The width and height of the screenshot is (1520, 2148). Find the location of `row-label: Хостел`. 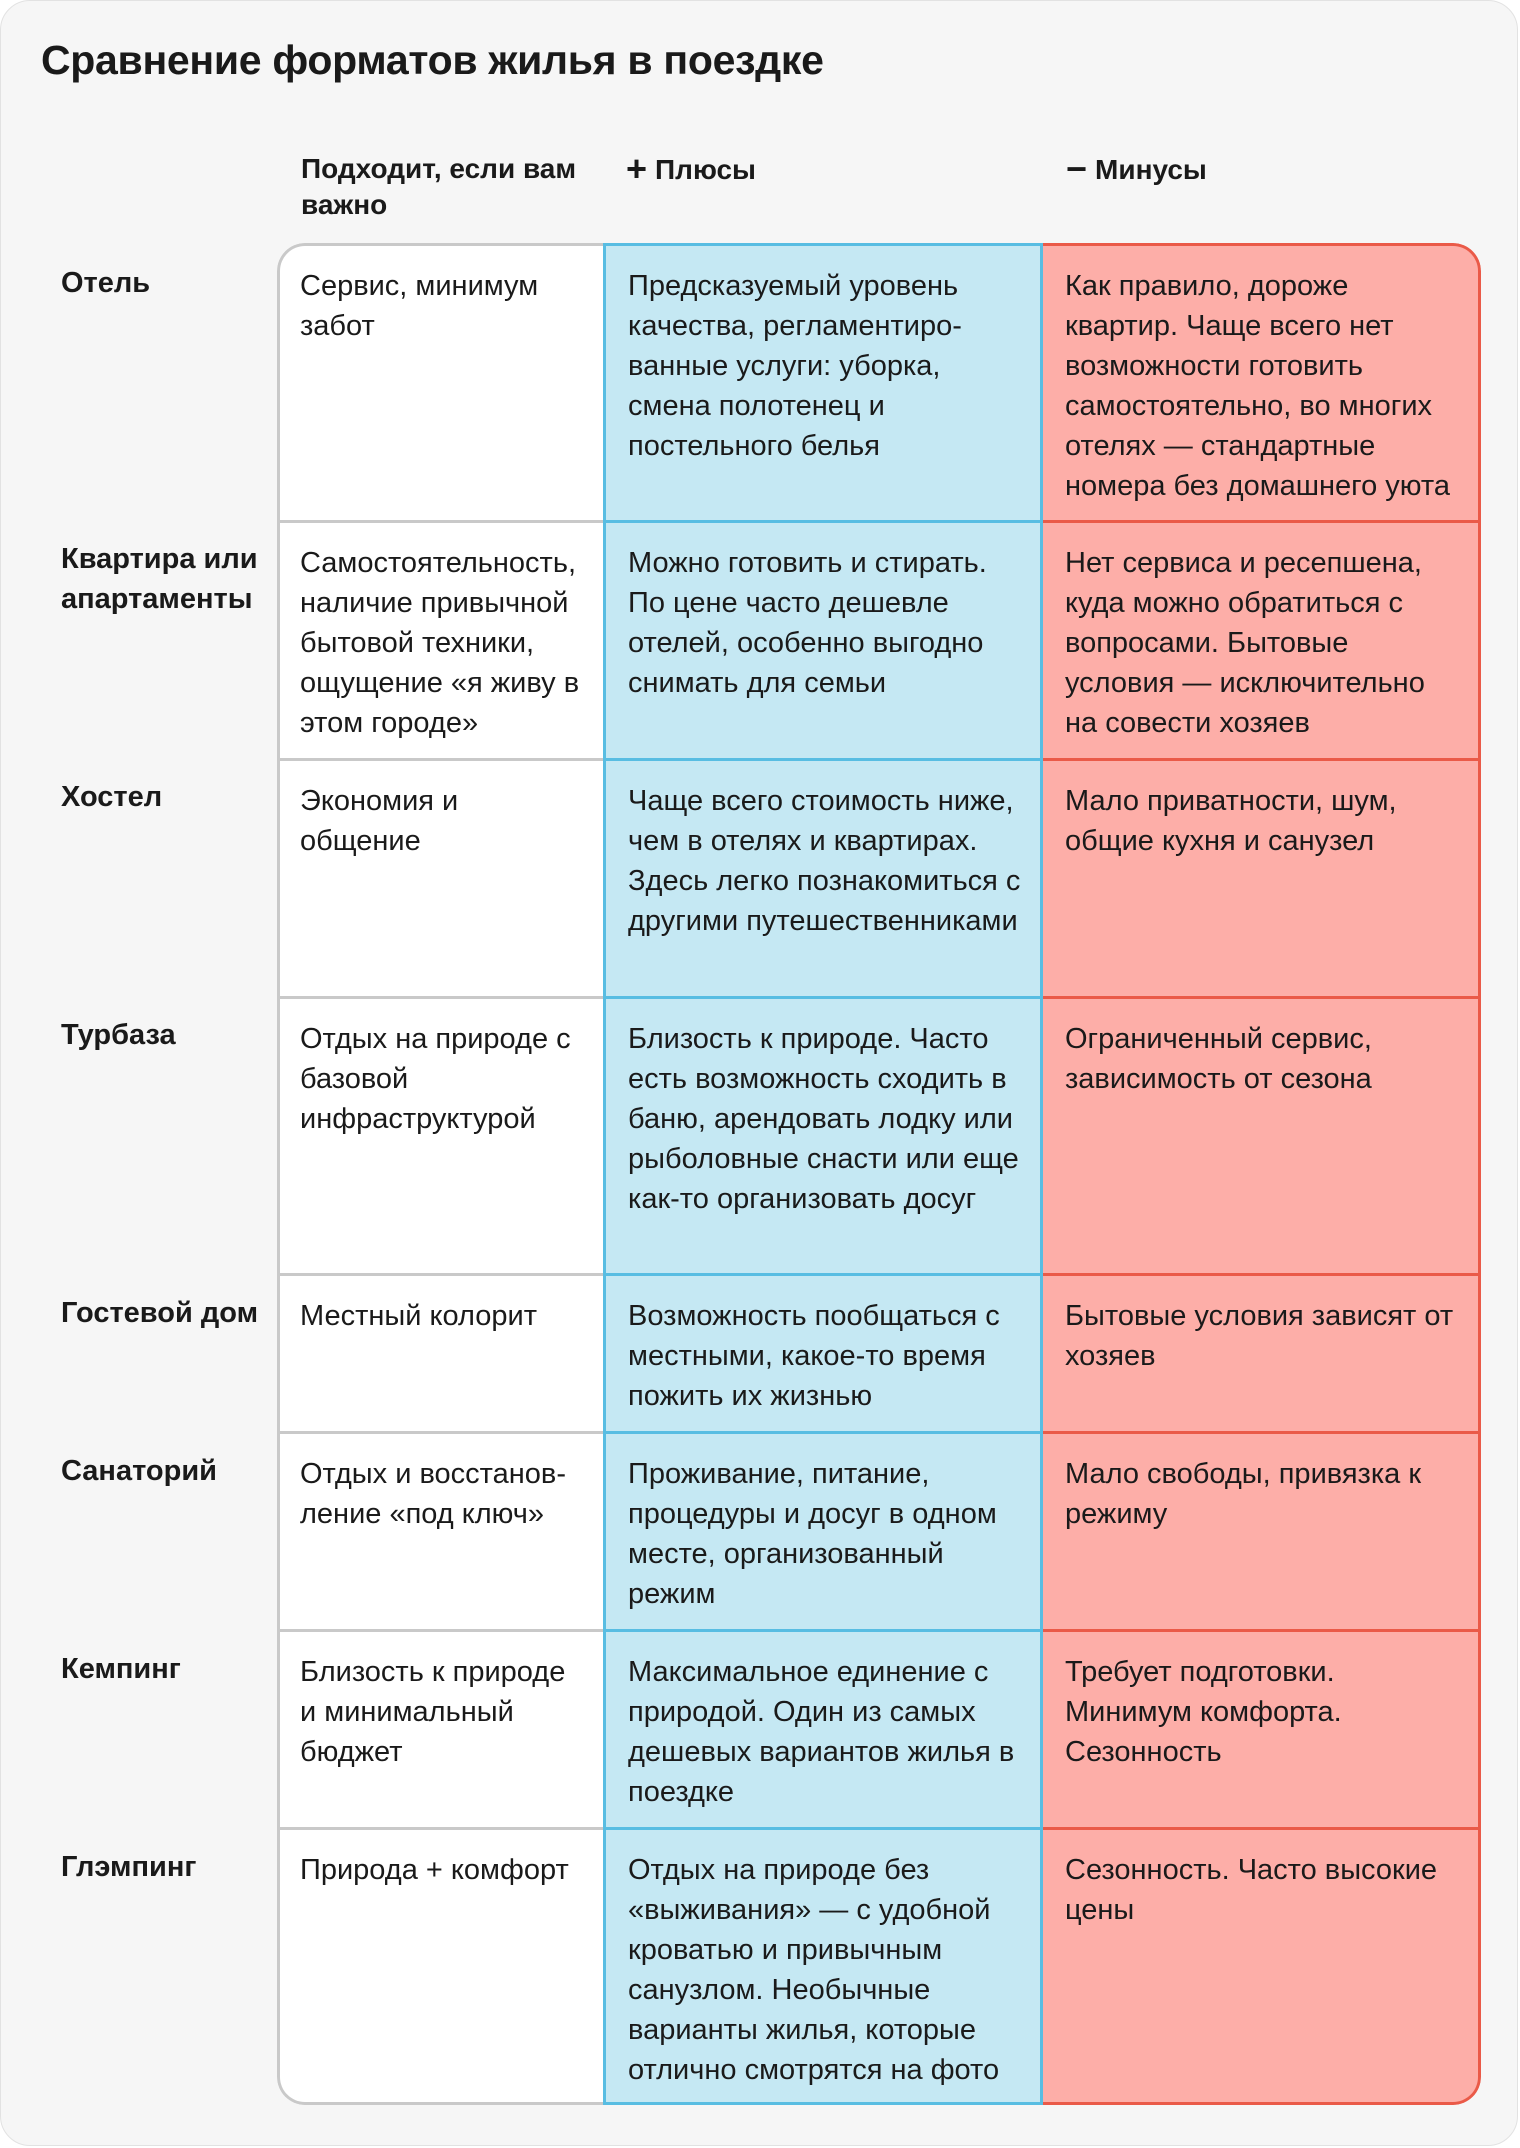

row-label: Хостел is located at coordinates (112, 797).